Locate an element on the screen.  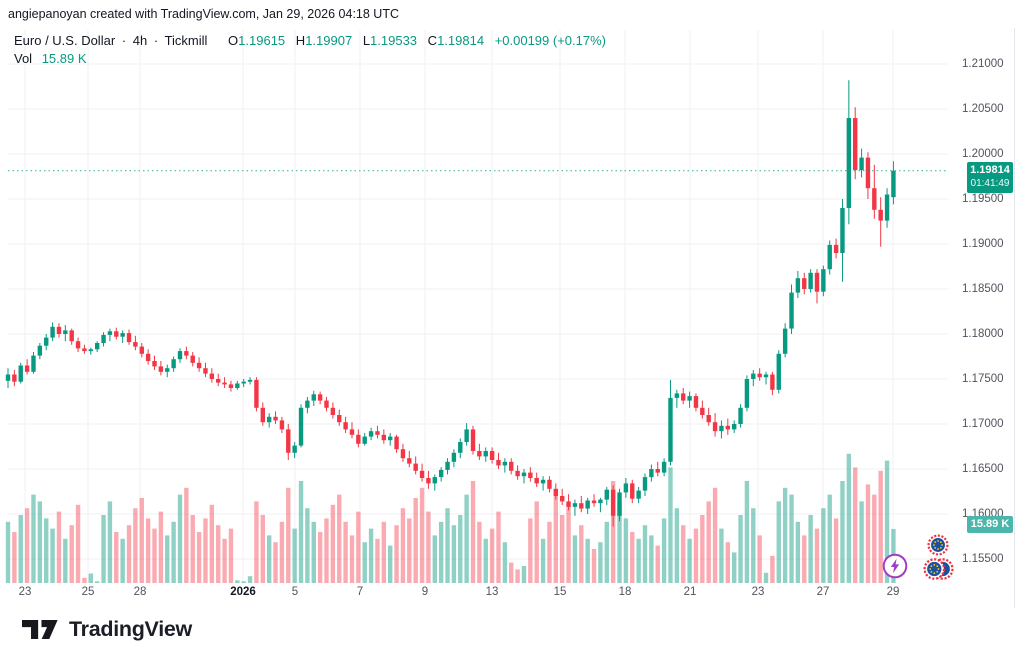
vol-label: Vol is located at coordinates (23, 58).